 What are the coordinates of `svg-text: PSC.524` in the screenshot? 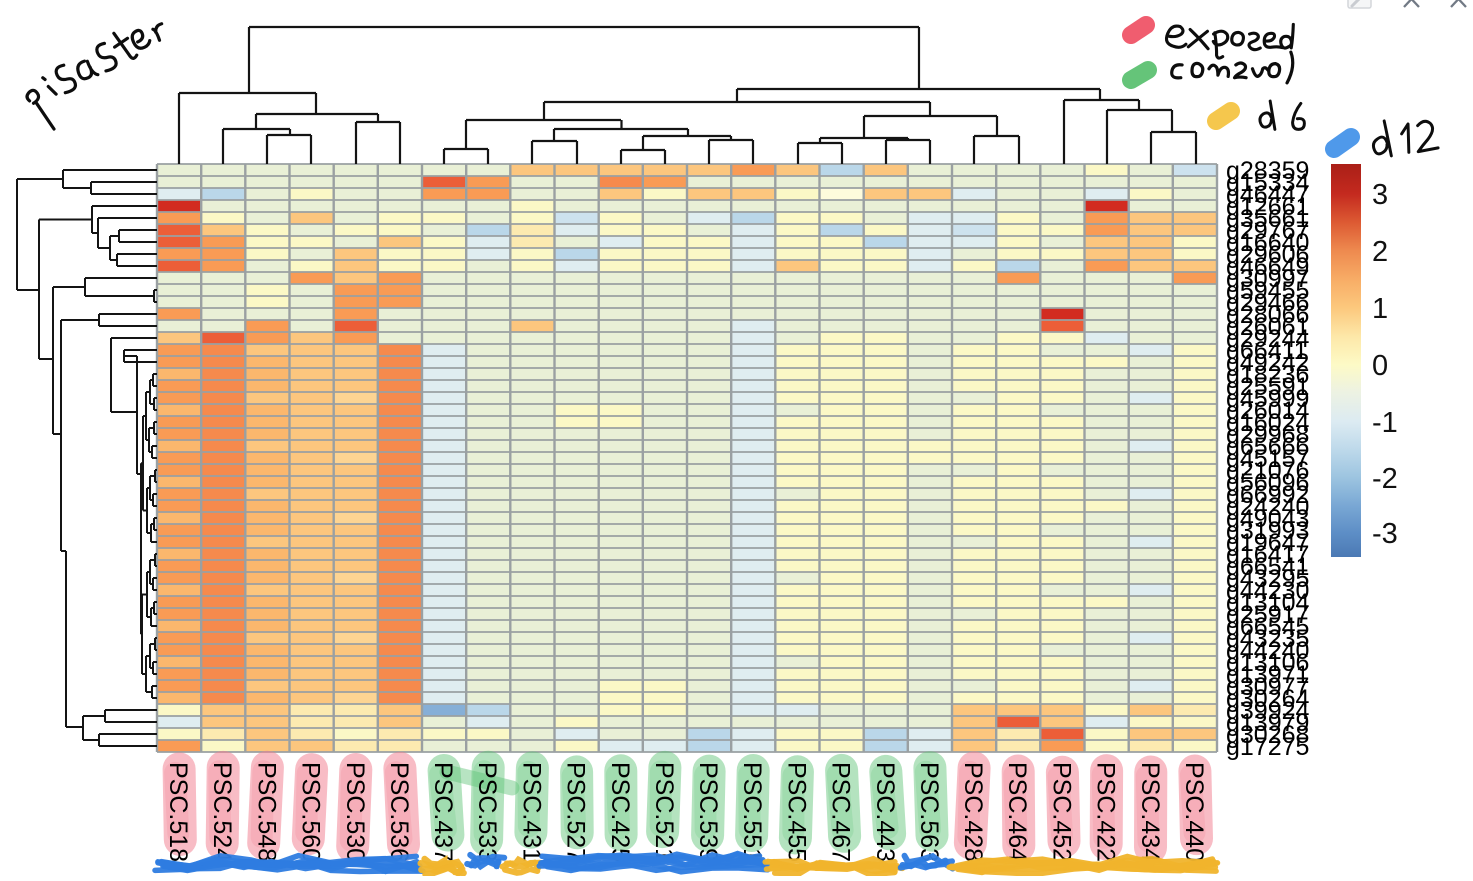 It's located at (222, 812).